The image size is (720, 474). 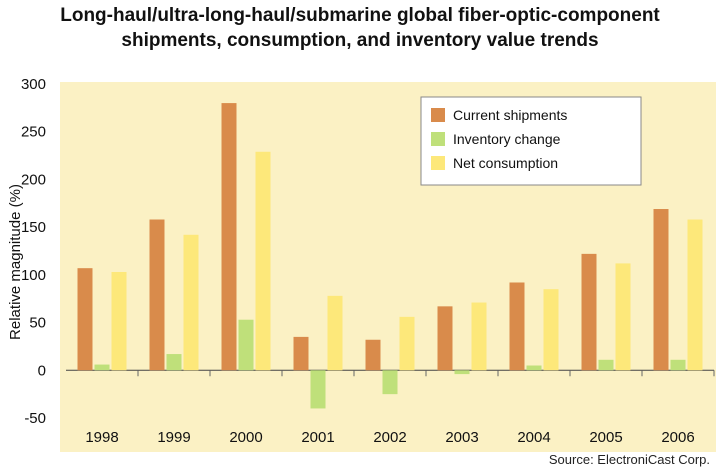 I want to click on bar-inventory-change-2003, so click(x=462, y=372).